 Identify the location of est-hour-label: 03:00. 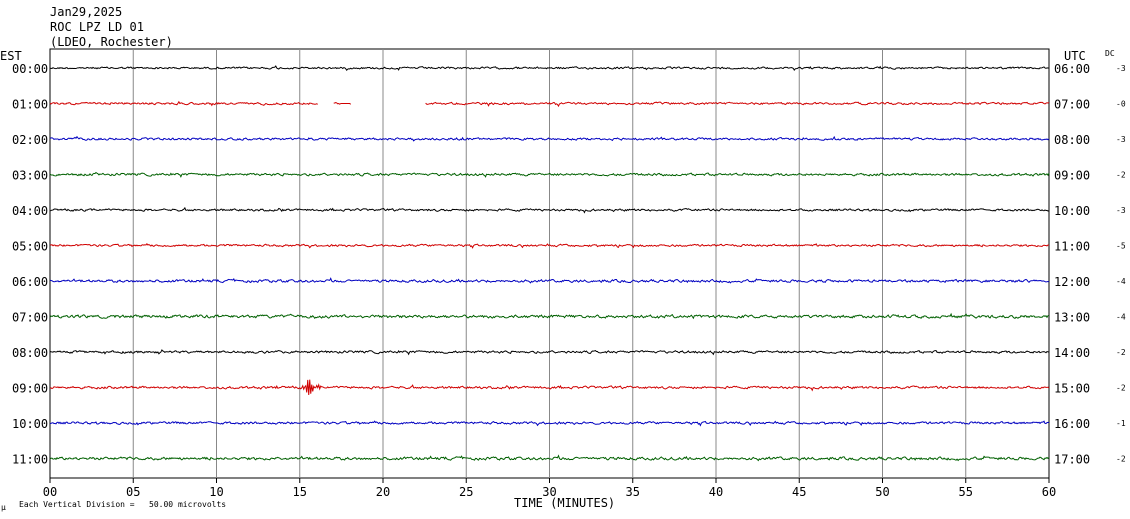
(30, 176).